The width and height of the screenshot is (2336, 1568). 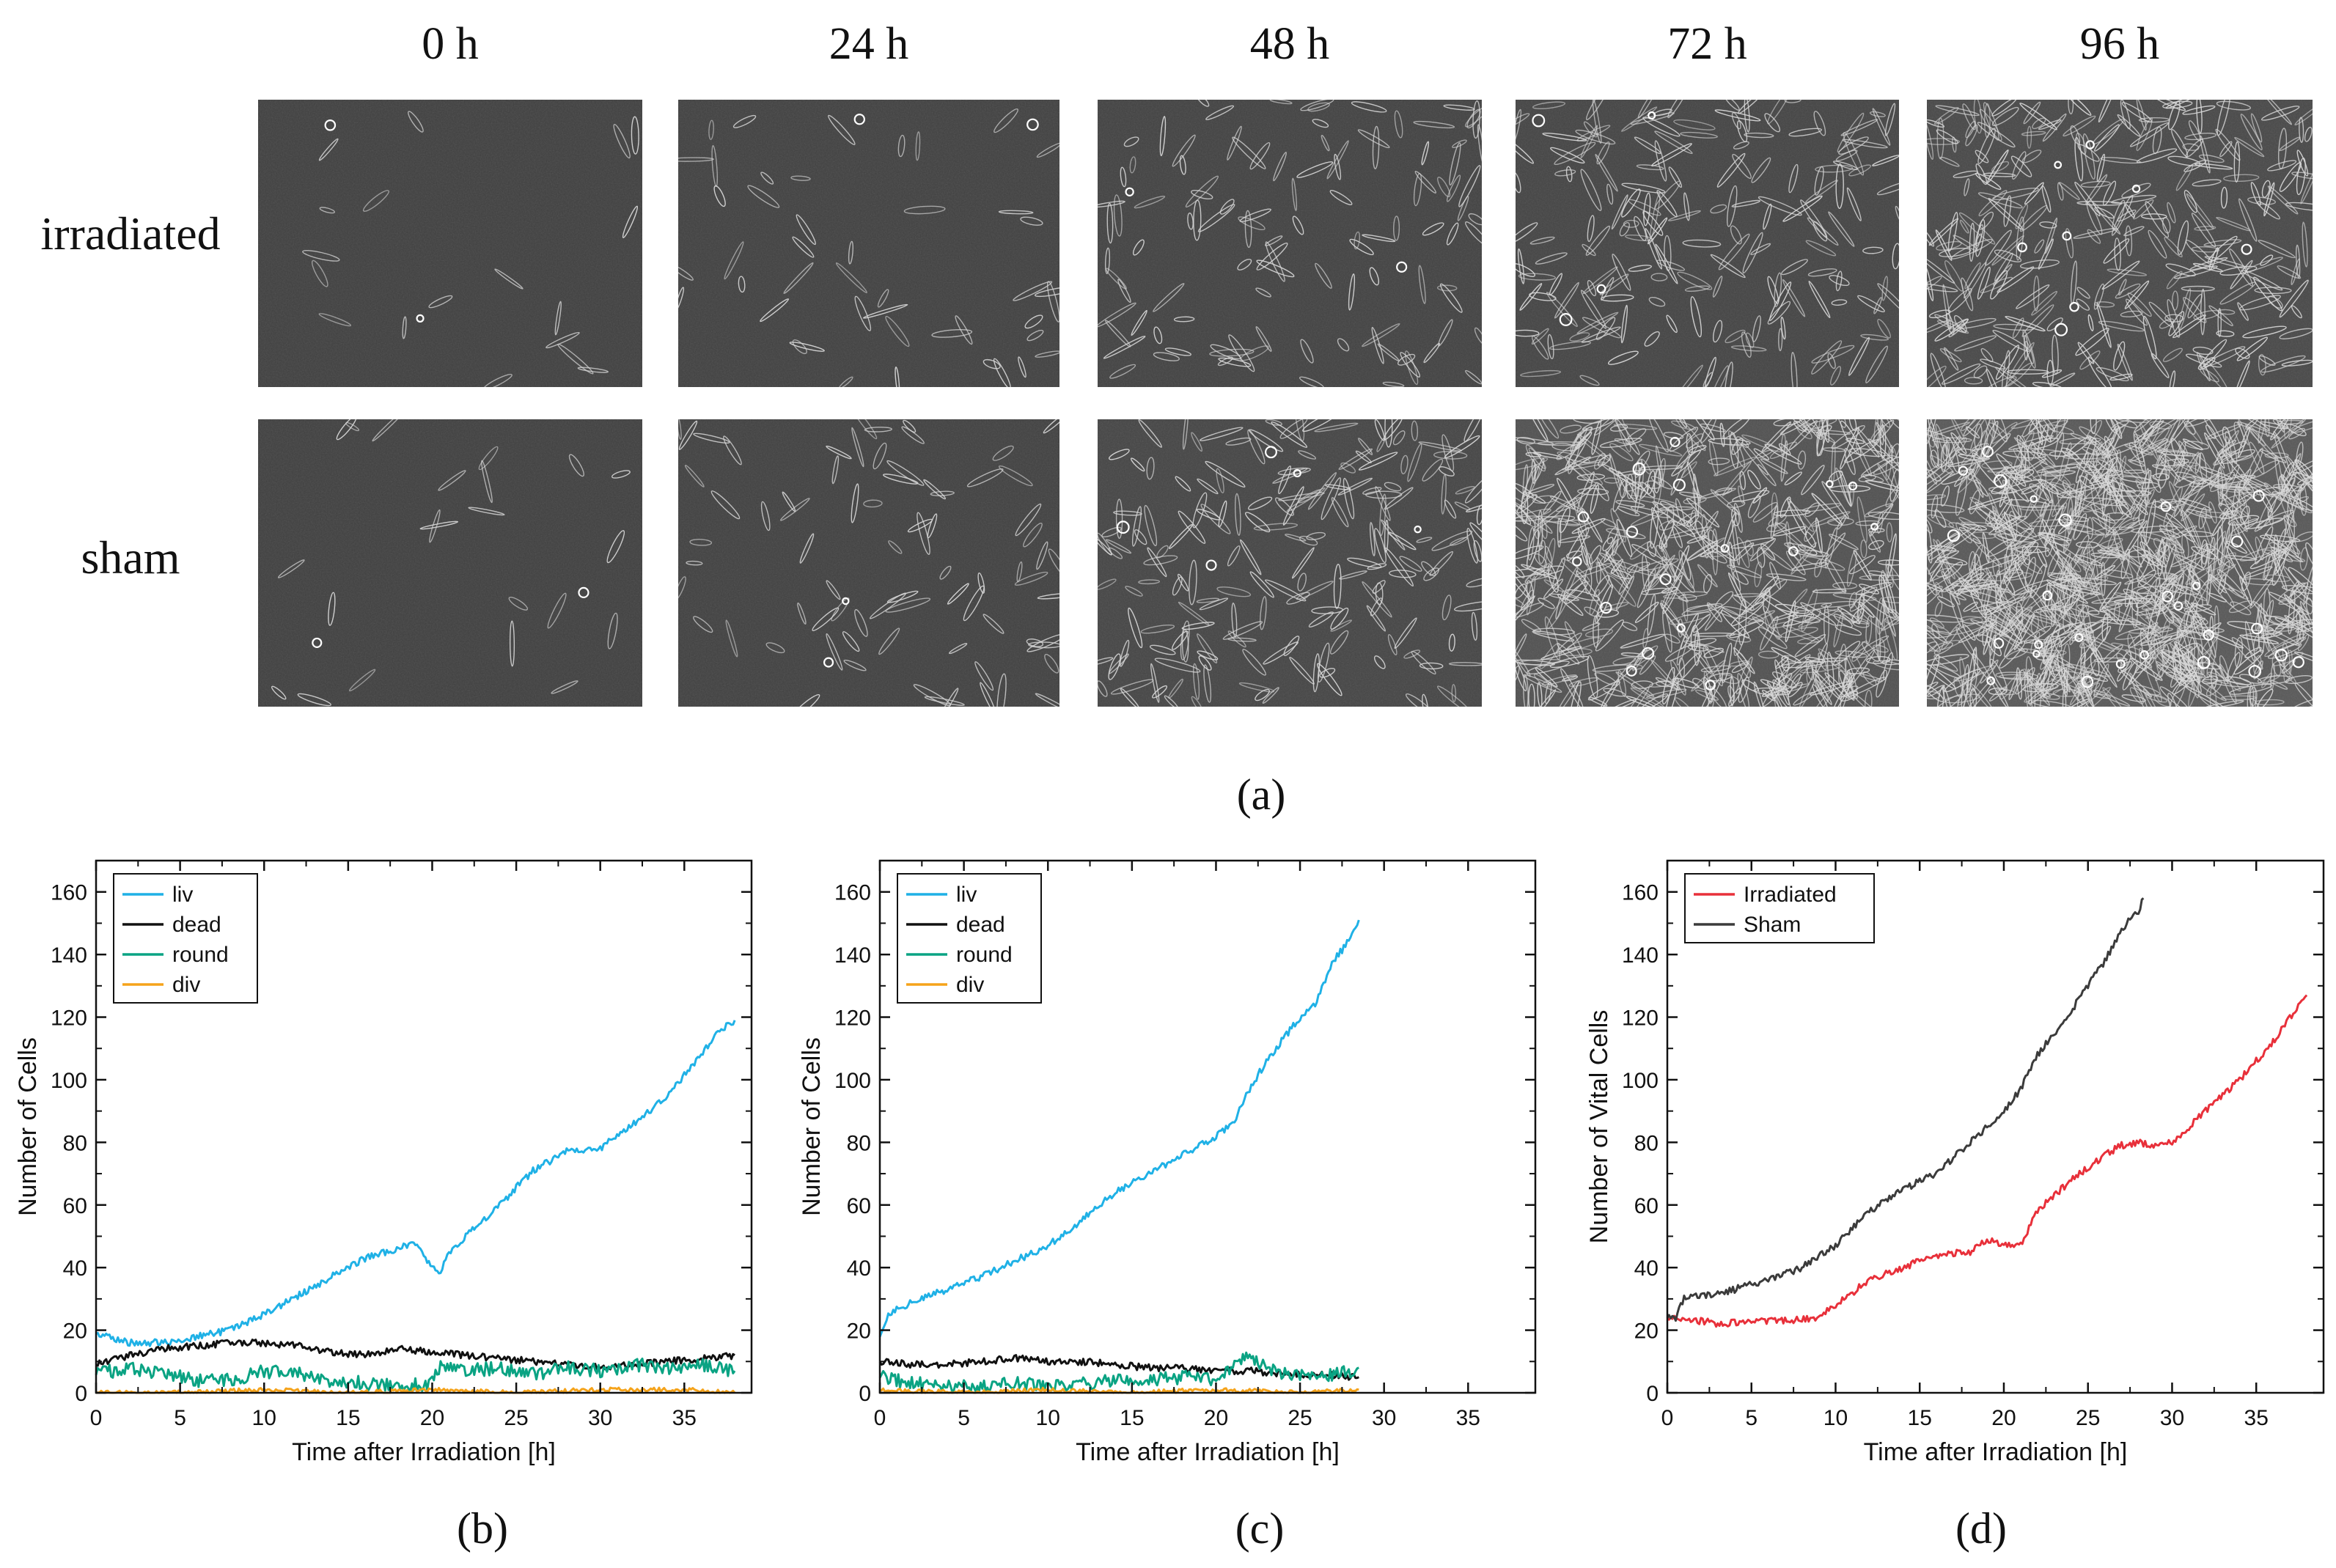 What do you see at coordinates (130, 234) in the screenshot?
I see `row-label-irradiated: irradiated` at bounding box center [130, 234].